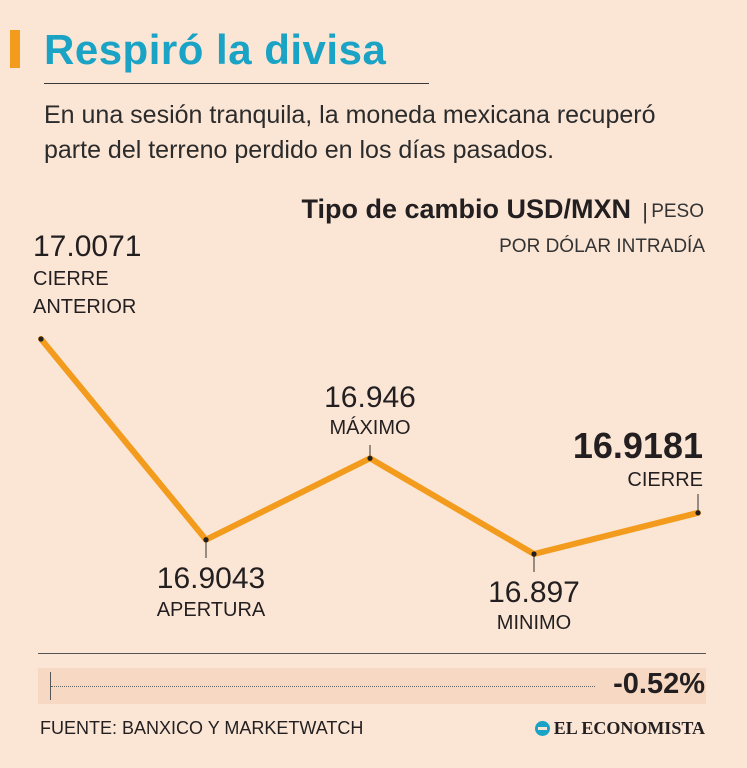  What do you see at coordinates (677, 211) in the screenshot?
I see `chart-unit-line1: PESO` at bounding box center [677, 211].